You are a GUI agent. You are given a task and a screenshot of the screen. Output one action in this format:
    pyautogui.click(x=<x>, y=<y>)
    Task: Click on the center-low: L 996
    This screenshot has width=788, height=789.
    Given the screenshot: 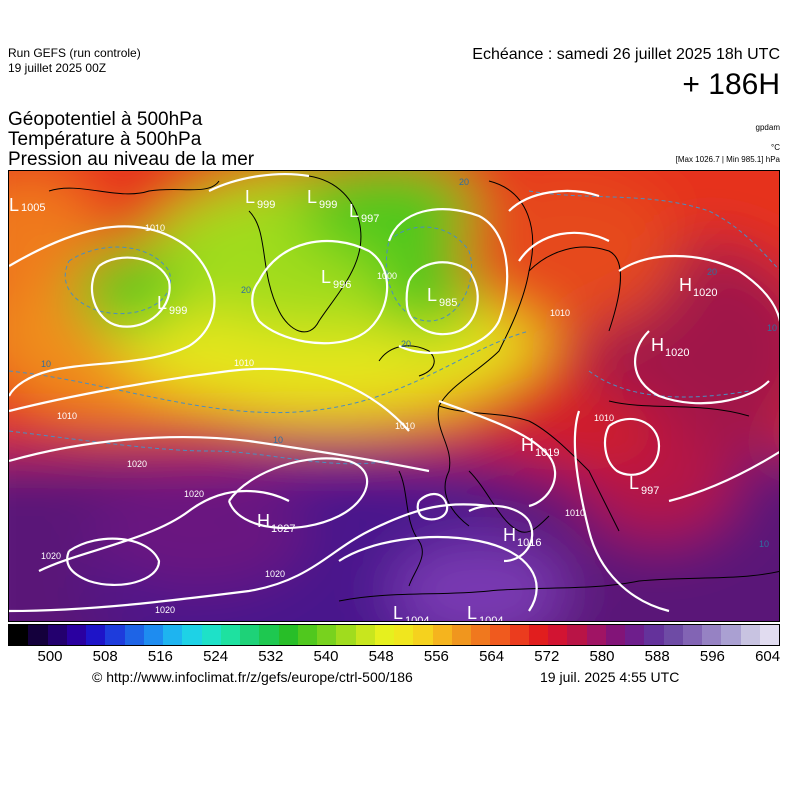 What is the action you would take?
    pyautogui.click(x=336, y=279)
    